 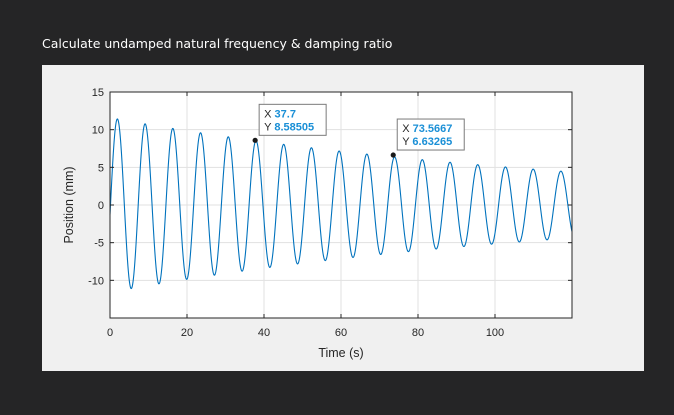 I want to click on y-tick-label: 10, so click(x=98, y=131).